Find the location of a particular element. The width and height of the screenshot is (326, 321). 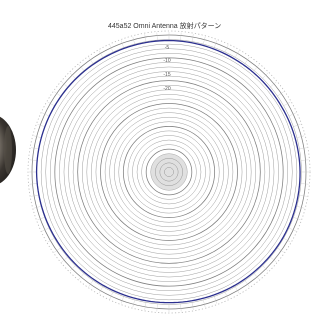

grid-ring is located at coordinates (169, 172).